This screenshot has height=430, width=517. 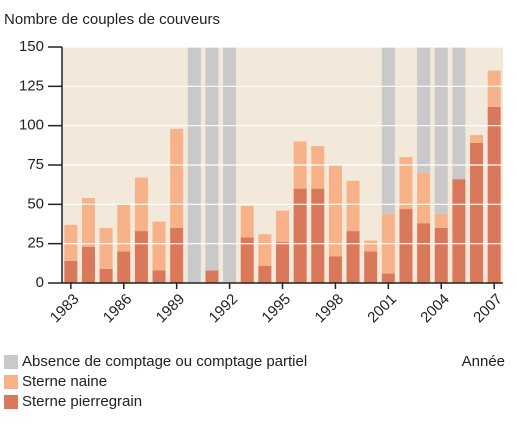 What do you see at coordinates (31, 85) in the screenshot?
I see `y-tick-label: 125` at bounding box center [31, 85].